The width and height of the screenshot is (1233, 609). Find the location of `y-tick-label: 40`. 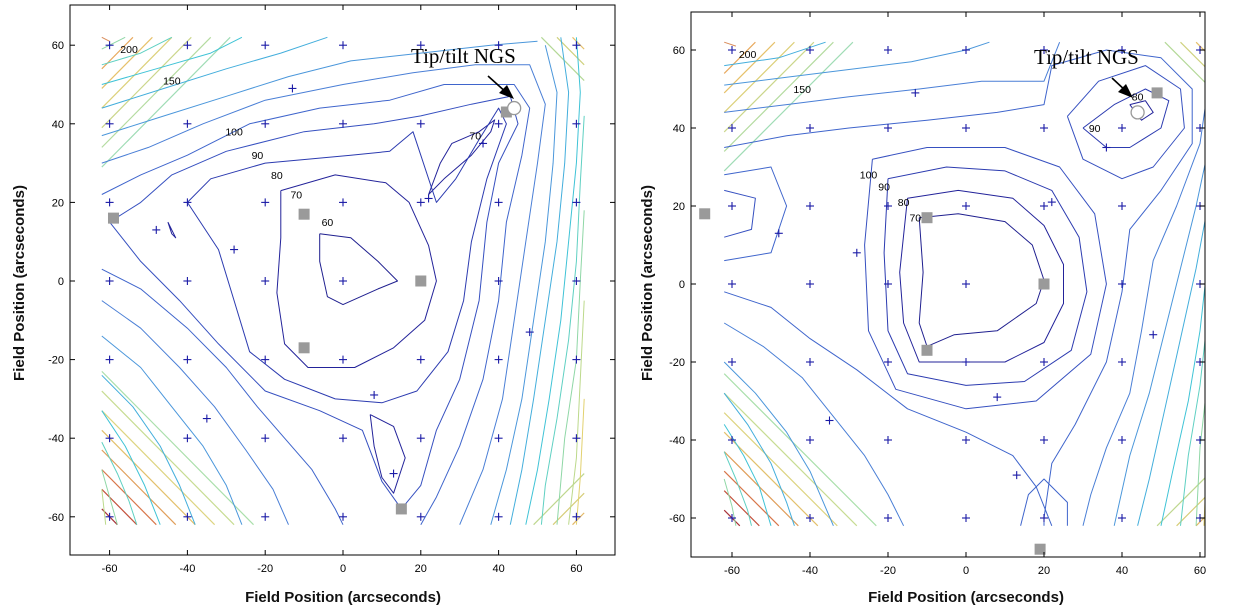

y-tick-label: 40 is located at coordinates (679, 129).